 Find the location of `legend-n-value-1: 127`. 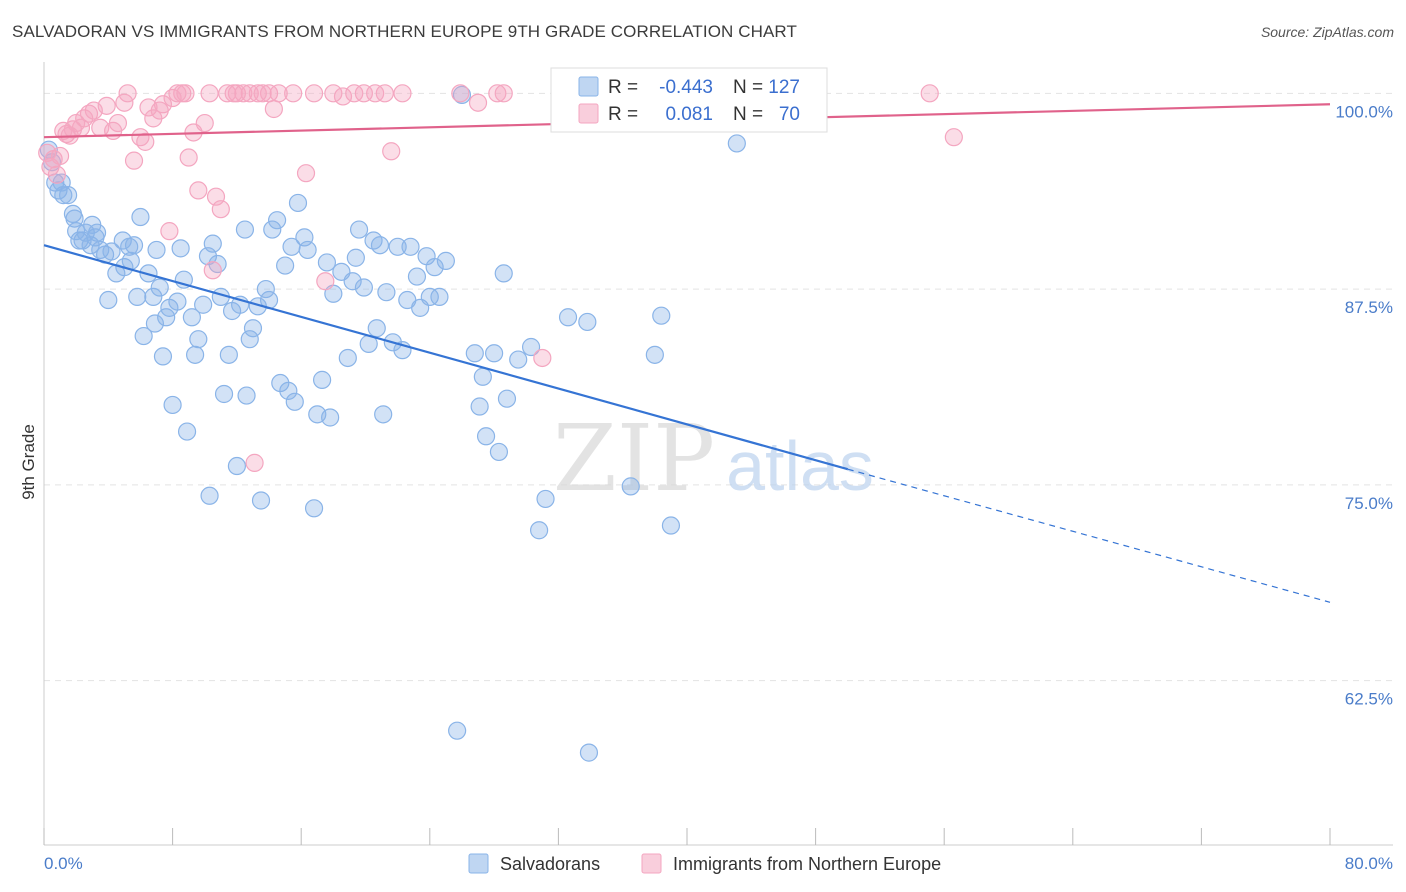

legend-n-value-1: 127 is located at coordinates (784, 87).